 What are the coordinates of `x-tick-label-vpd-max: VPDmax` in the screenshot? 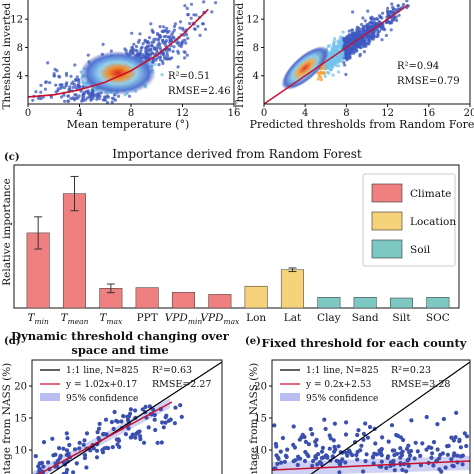 It's located at (220, 319).